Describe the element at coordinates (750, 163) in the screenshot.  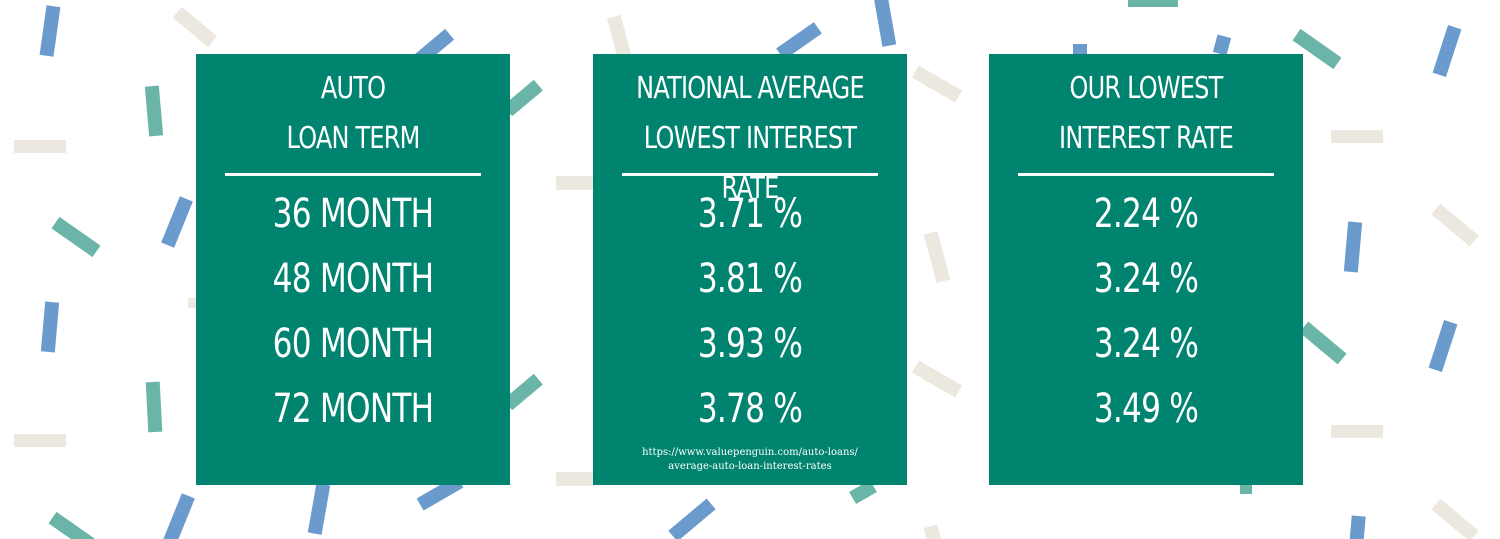
I see `header-line: LOWEST INTEREST RATE` at that location.